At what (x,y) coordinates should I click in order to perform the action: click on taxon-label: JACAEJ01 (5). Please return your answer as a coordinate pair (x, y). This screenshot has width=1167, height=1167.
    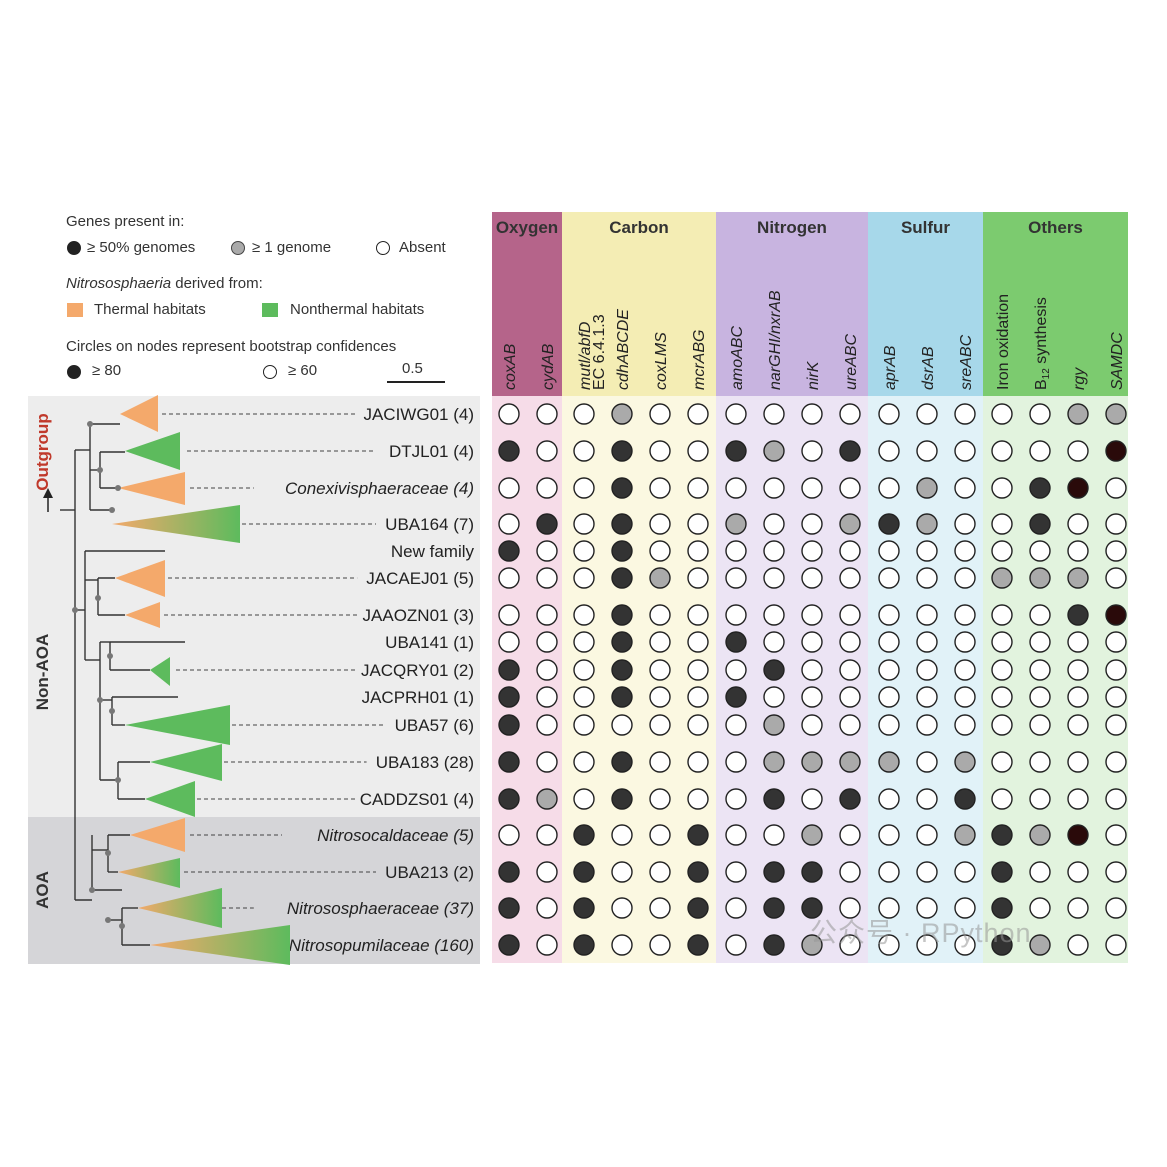
    Looking at the image, I should click on (420, 578).